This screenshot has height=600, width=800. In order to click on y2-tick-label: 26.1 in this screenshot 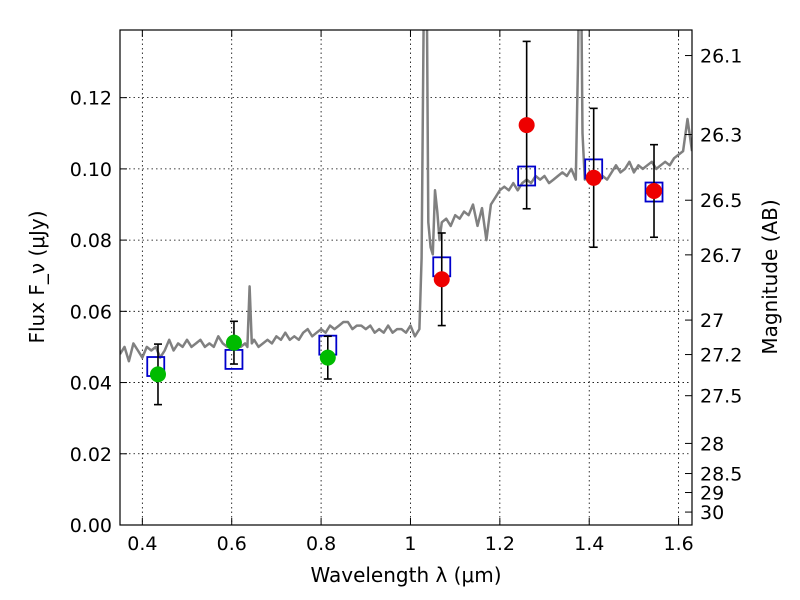, I will do `click(721, 57)`.